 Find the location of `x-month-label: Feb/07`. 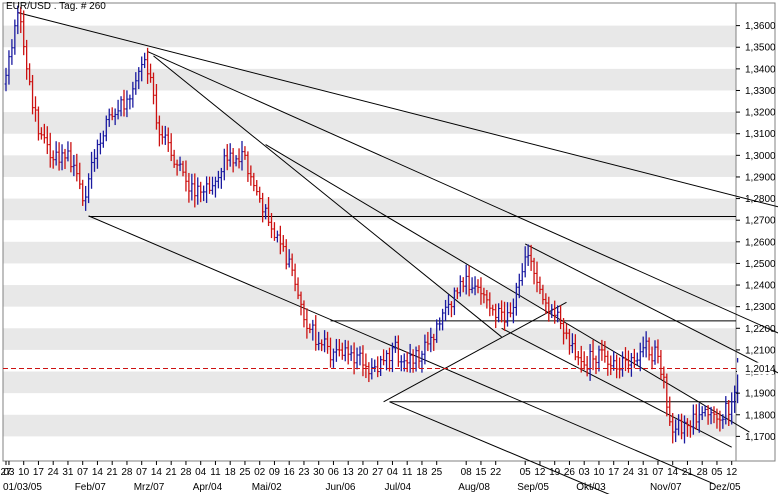

x-month-label: Feb/07 is located at coordinates (91, 487).